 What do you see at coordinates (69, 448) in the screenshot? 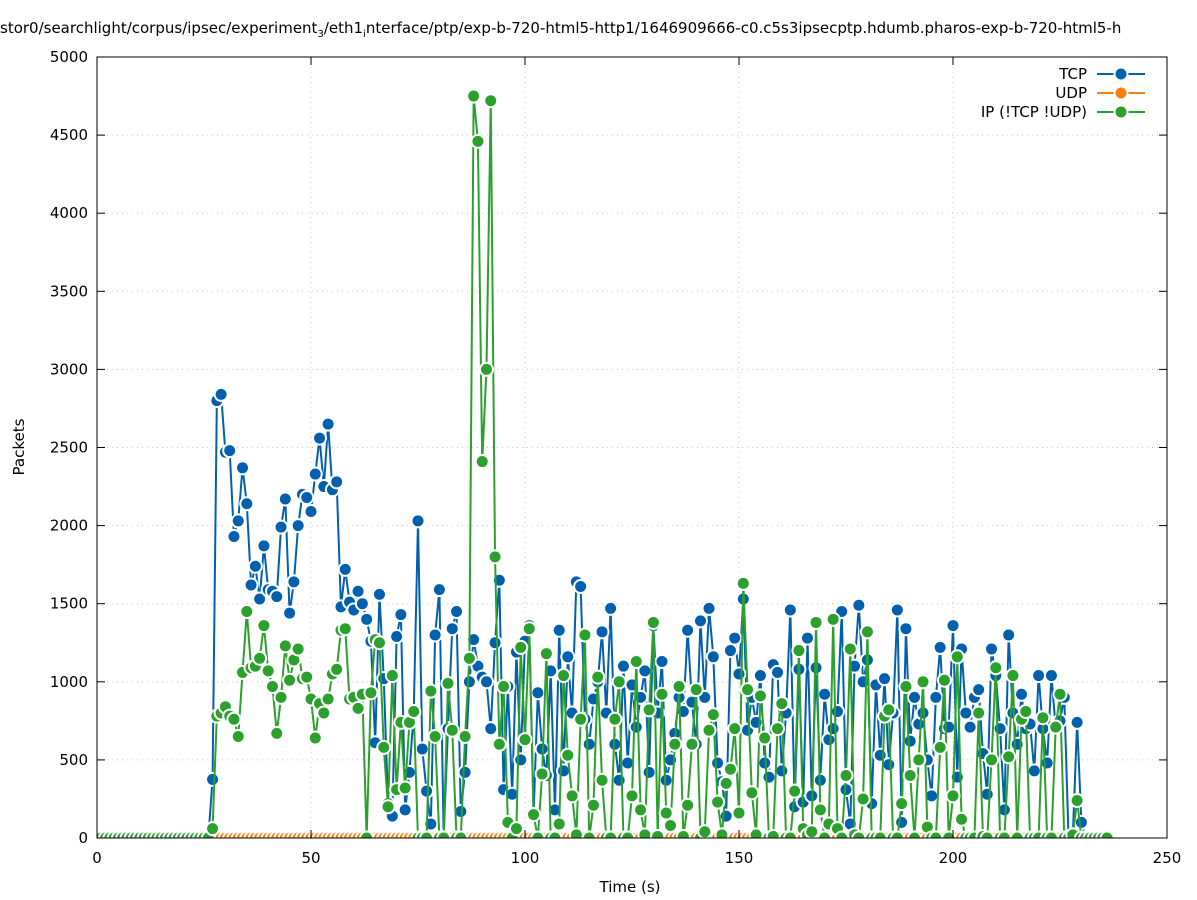
I see `y-tick-label: 2500` at bounding box center [69, 448].